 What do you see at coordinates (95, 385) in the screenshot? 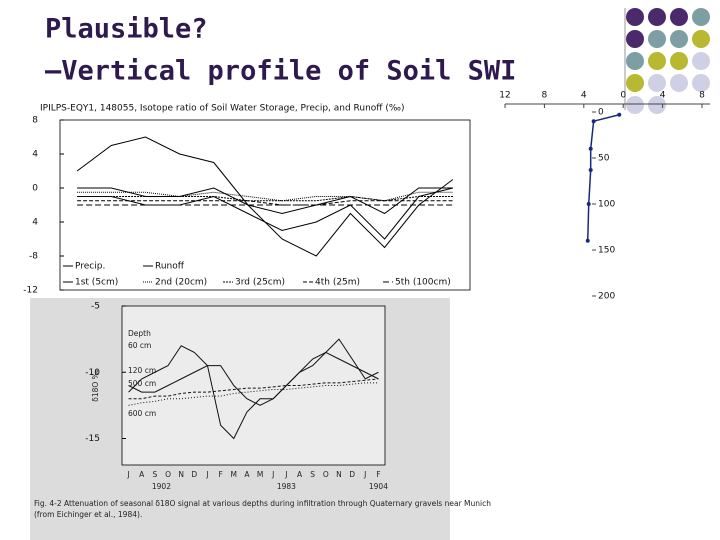
I see `y-axis-label: δ18O ‰` at bounding box center [95, 385].